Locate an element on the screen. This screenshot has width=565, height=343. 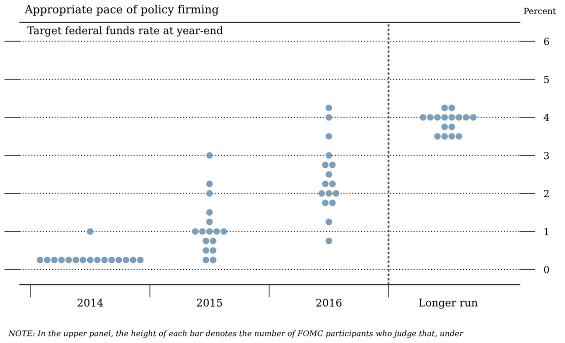
y-tick-label: 0 is located at coordinates (546, 270).